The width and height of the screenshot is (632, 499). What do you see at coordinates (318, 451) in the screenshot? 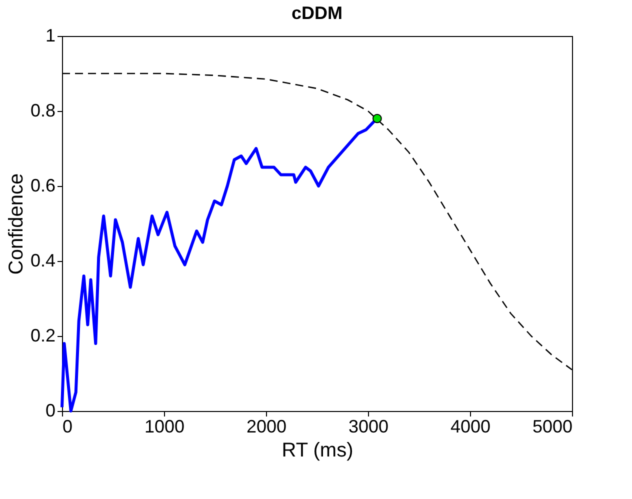
I see `x-axis-title: RT (ms)` at bounding box center [318, 451].